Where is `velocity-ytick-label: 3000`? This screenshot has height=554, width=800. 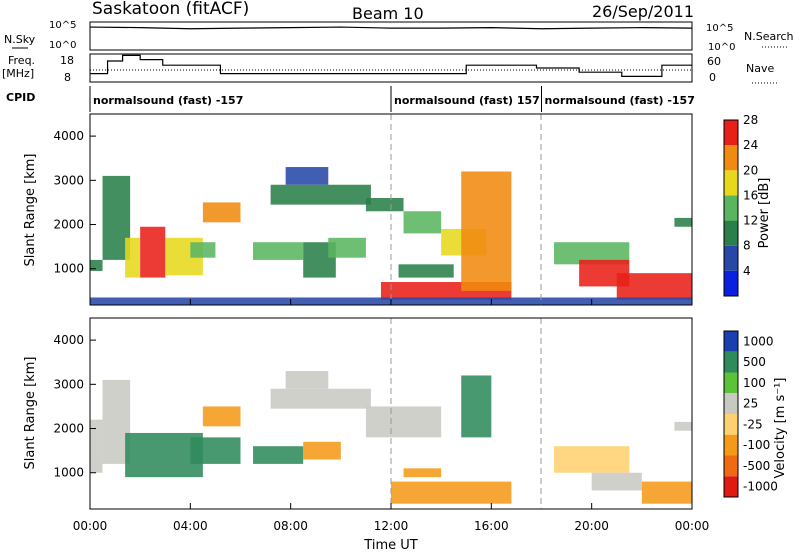 velocity-ytick-label: 3000 is located at coordinates (68, 384).